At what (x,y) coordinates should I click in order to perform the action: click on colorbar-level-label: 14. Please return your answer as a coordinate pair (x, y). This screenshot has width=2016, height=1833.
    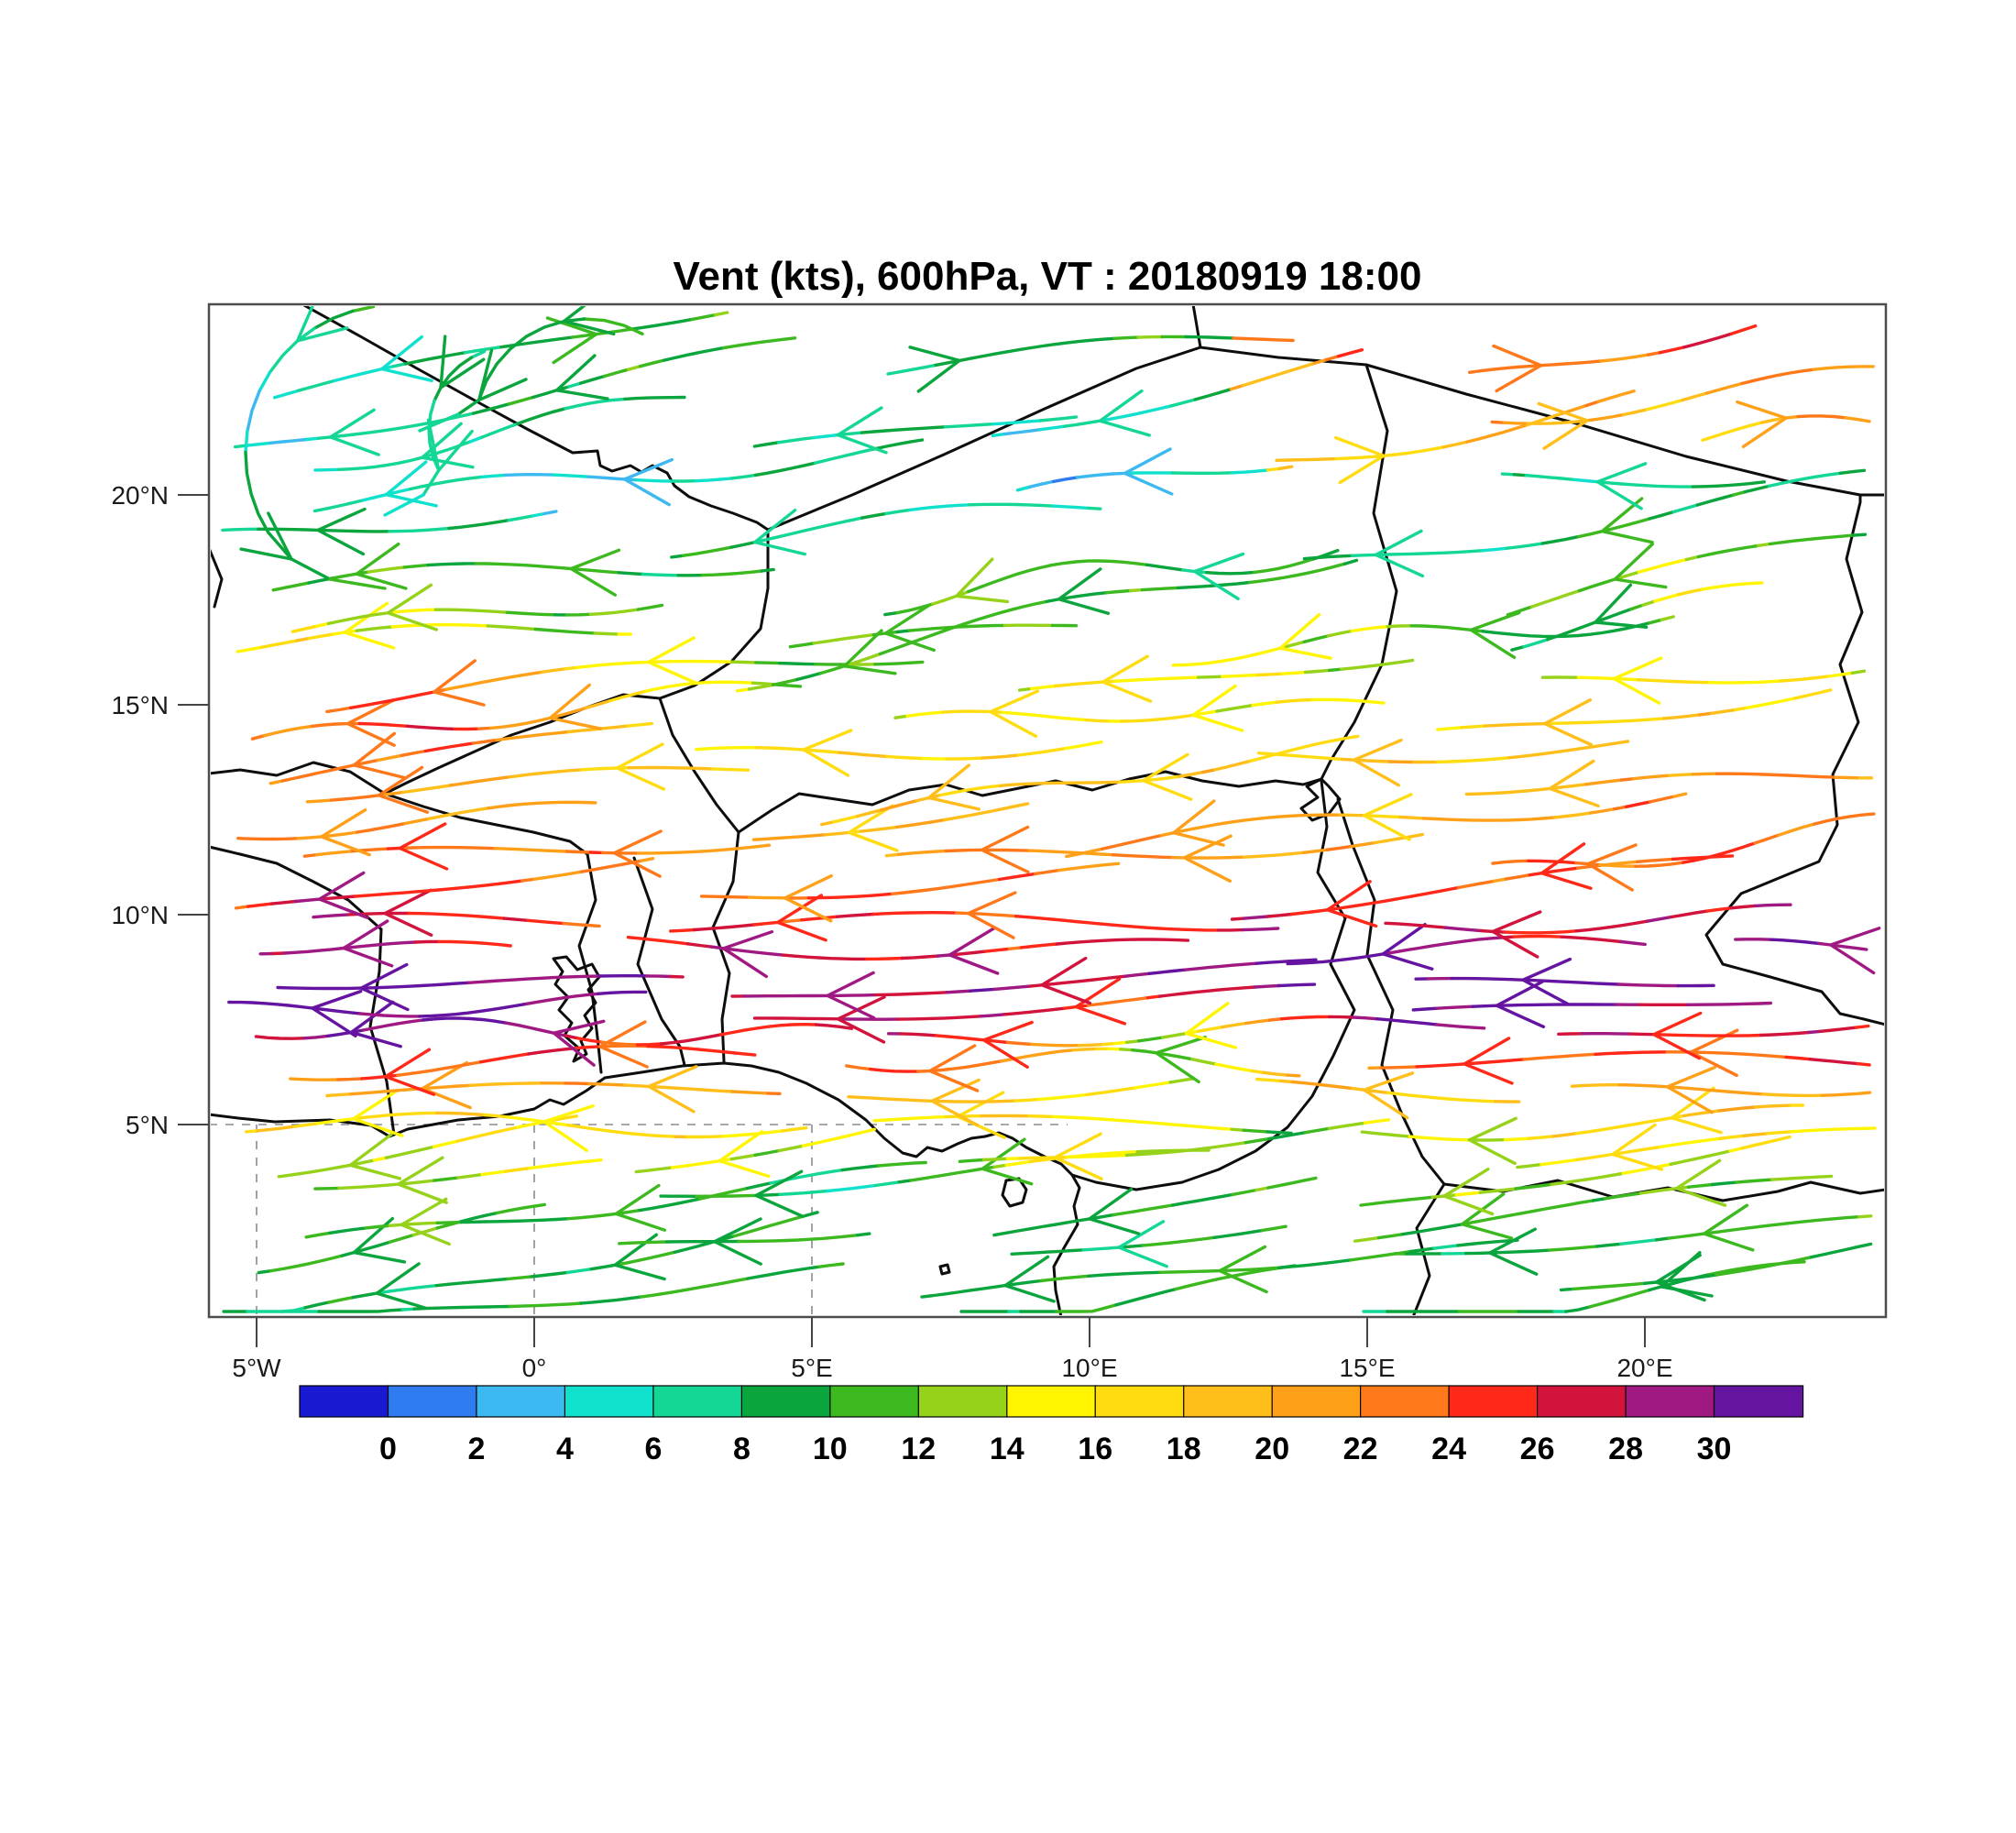
    Looking at the image, I should click on (1007, 1449).